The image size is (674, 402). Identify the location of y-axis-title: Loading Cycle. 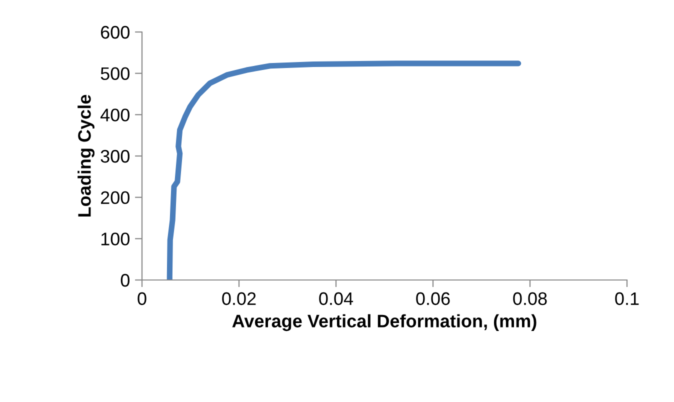
(86, 155).